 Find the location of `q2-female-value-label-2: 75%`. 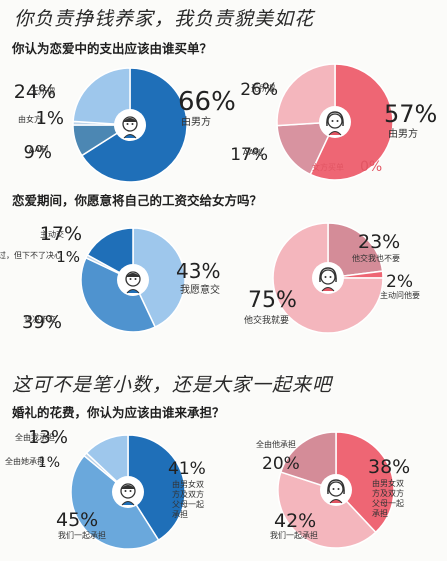

q2-female-value-label-2: 75% is located at coordinates (272, 300).